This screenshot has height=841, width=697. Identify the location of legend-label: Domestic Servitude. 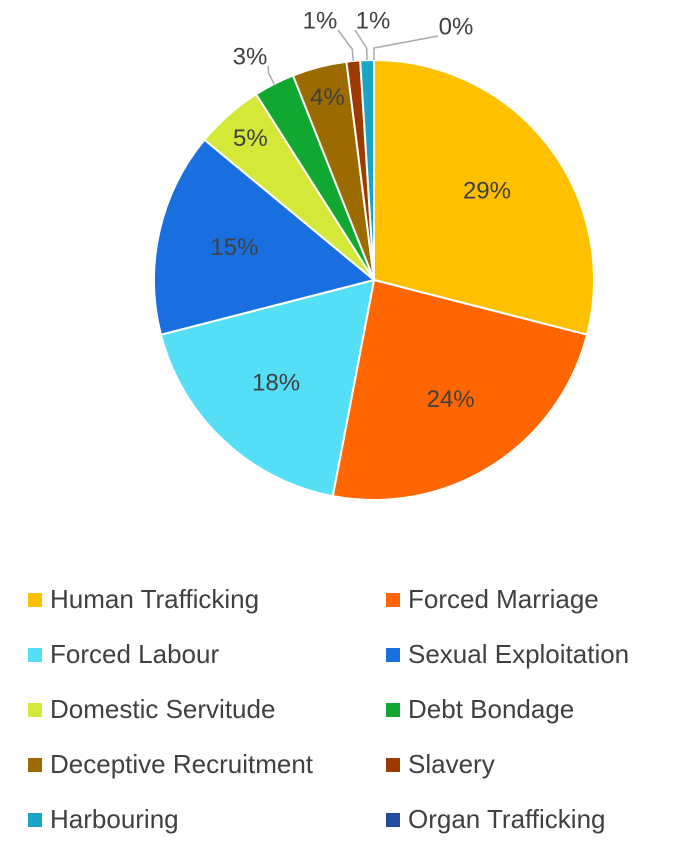
(162, 709).